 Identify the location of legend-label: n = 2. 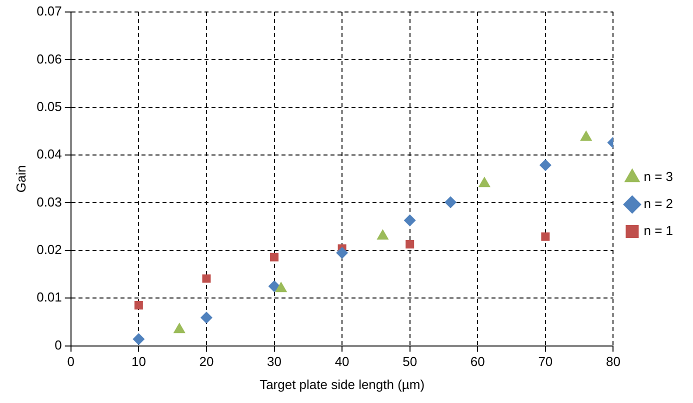
(659, 204).